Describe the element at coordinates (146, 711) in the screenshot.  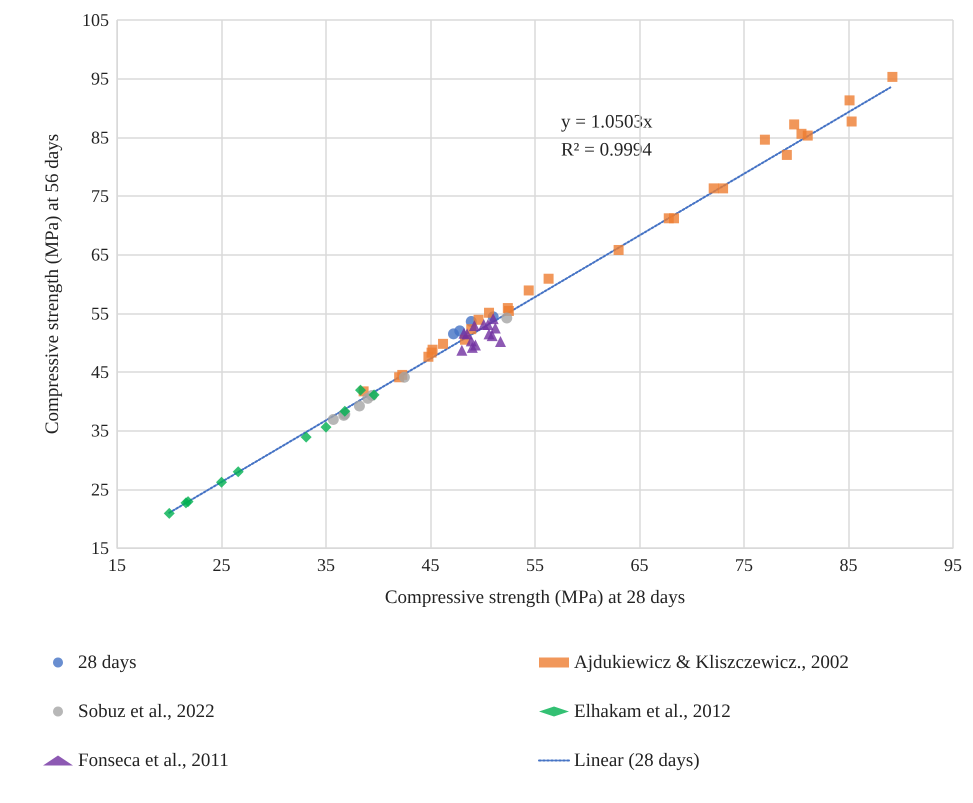
I see `legend-label: Sobuz et al., 2022` at that location.